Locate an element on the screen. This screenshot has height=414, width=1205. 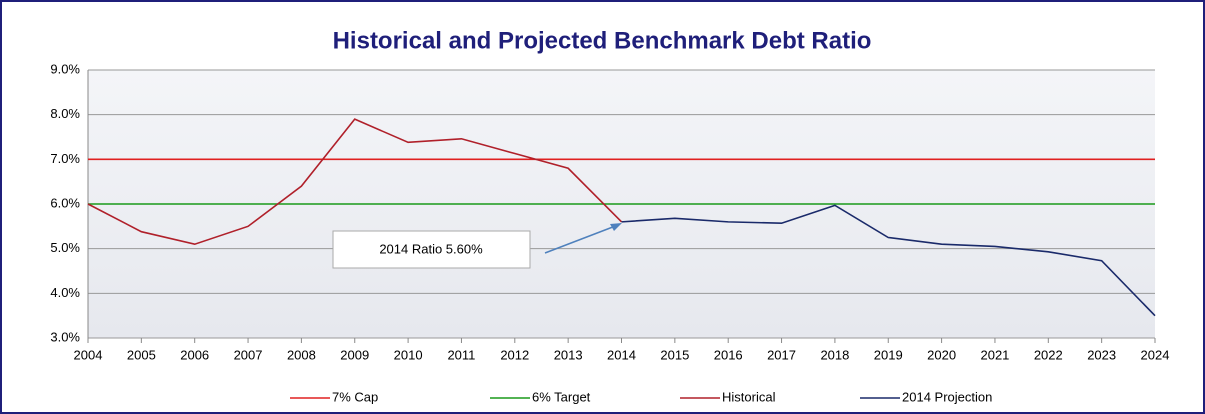
annotation-box is located at coordinates (431, 249).